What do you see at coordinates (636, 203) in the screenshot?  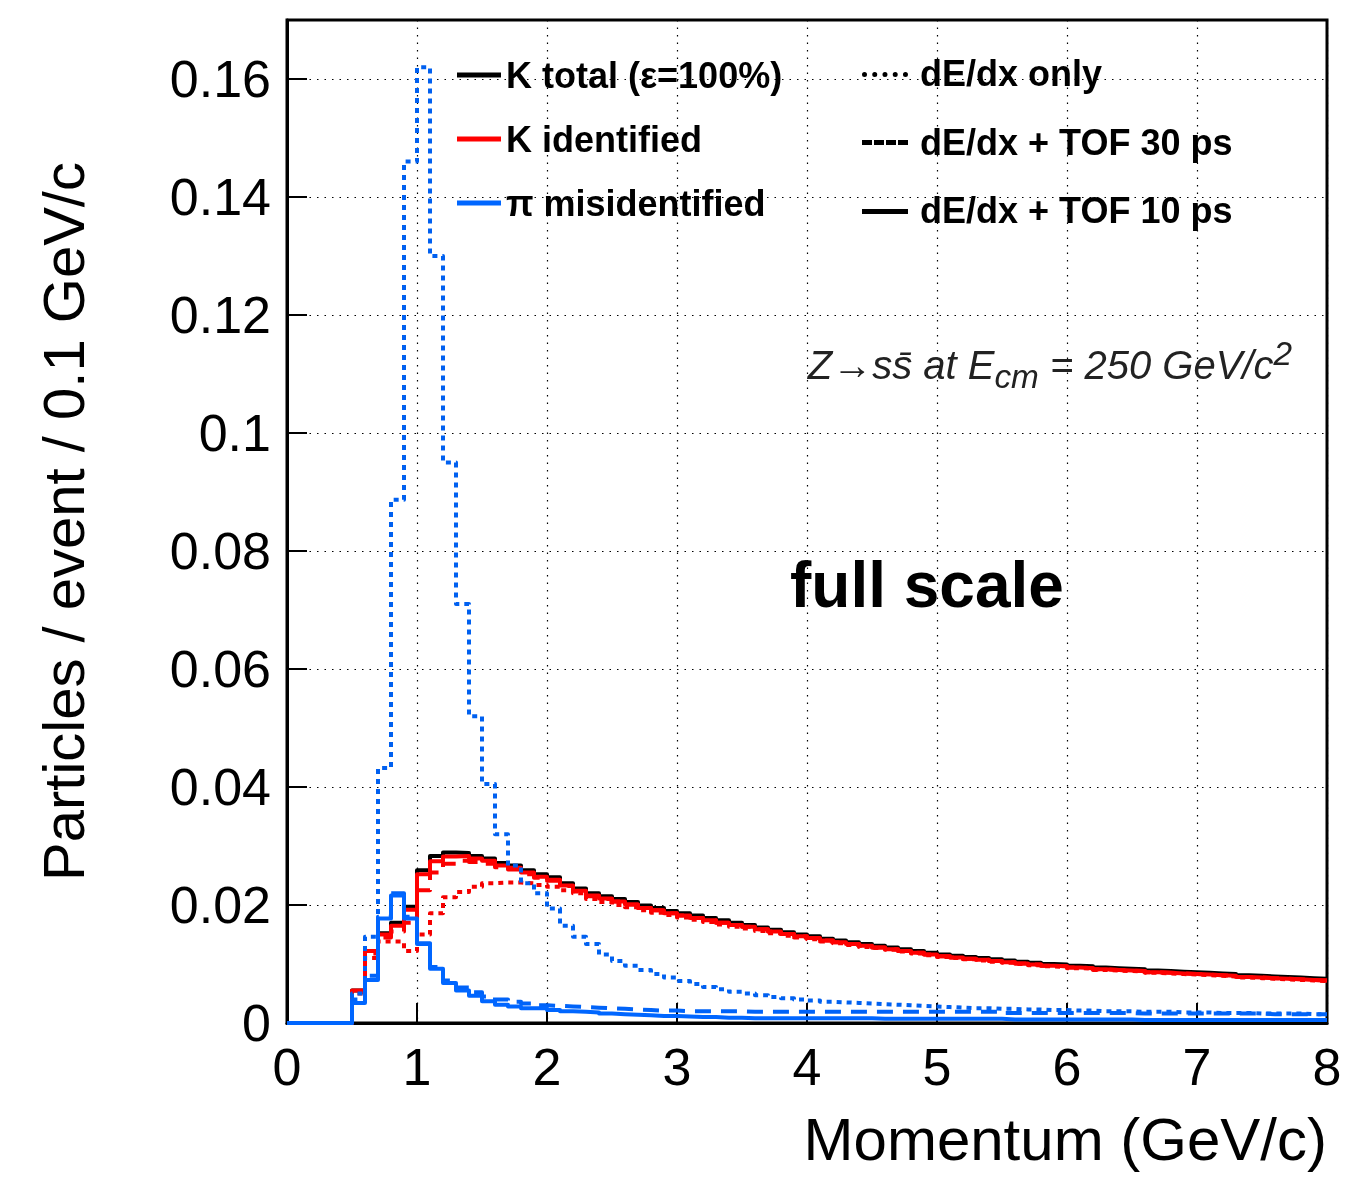 I see `legend-label: π misidentified` at bounding box center [636, 203].